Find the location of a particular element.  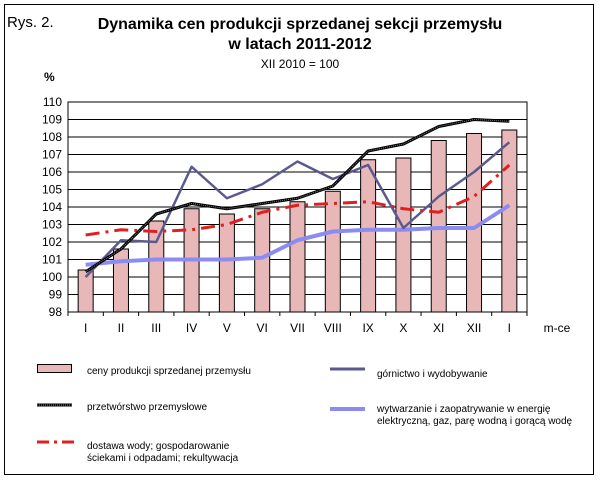

y-axis-label: % is located at coordinates (49, 77).